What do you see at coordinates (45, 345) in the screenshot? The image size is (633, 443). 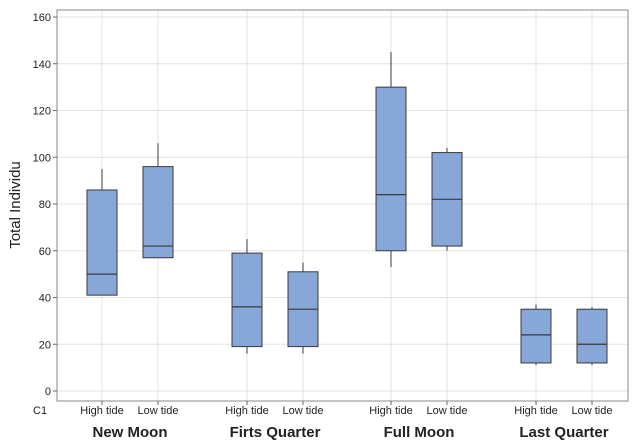 I see `y-tick-label: 20` at bounding box center [45, 345].